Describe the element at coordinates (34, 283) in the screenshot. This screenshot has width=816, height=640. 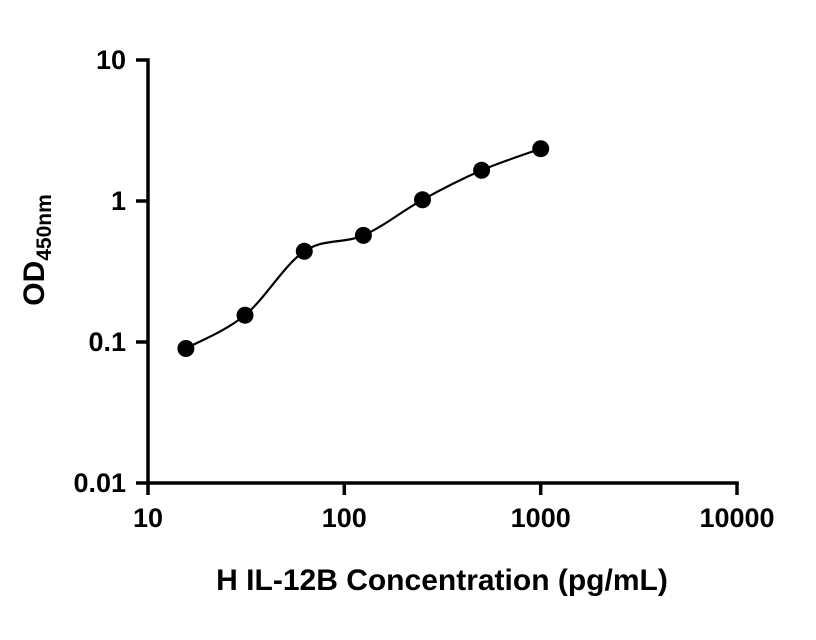
I see `y-axis-title-main: OD` at that location.